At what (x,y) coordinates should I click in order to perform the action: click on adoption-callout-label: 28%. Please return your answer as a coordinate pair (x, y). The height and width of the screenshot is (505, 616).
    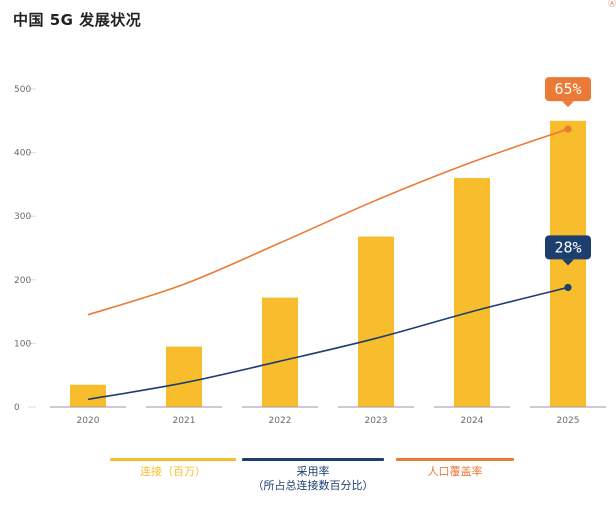
    Looking at the image, I should click on (567, 247).